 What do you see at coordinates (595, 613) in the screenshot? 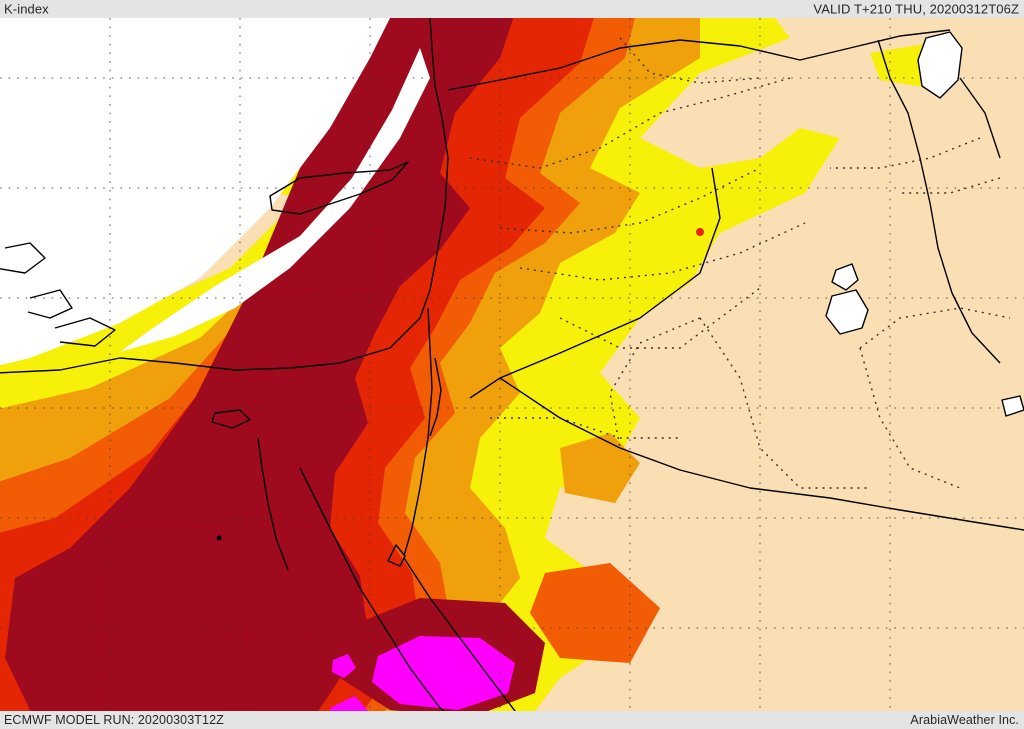
I see `band-or-patch-b` at bounding box center [595, 613].